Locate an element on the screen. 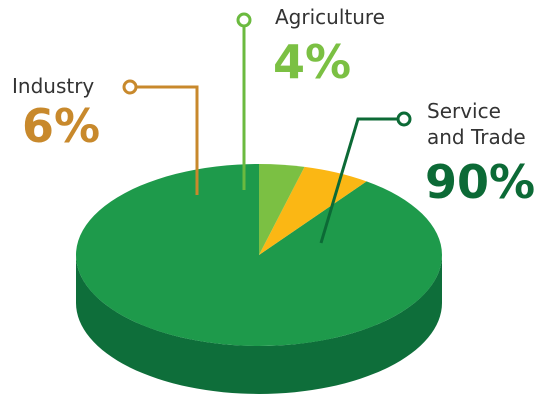 This screenshot has height=395, width=543. leader-marker-agriculture is located at coordinates (244, 20).